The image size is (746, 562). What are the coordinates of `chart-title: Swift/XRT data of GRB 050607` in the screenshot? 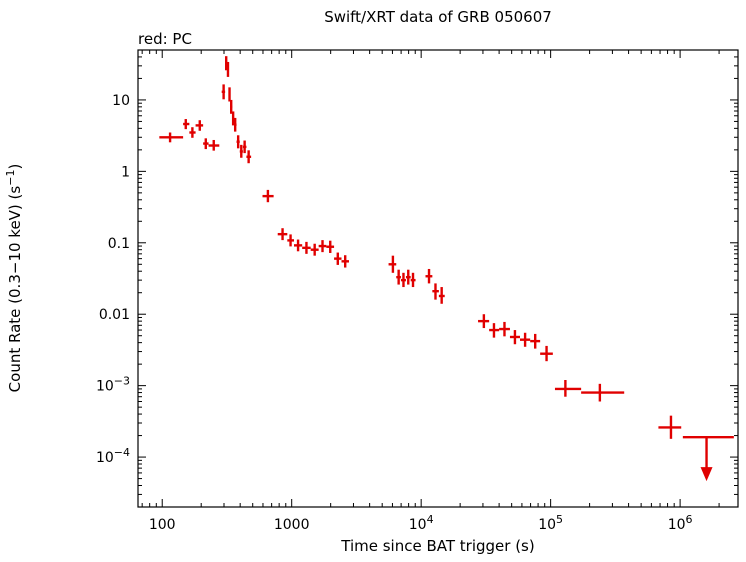 It's located at (438, 17).